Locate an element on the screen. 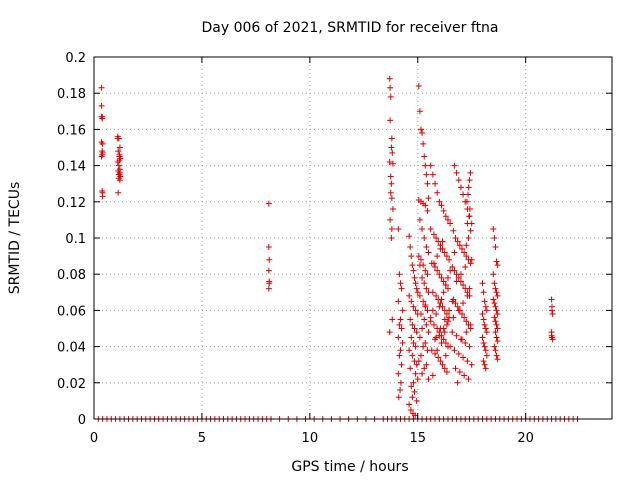  y-tick-label: 0.08 is located at coordinates (71, 275).